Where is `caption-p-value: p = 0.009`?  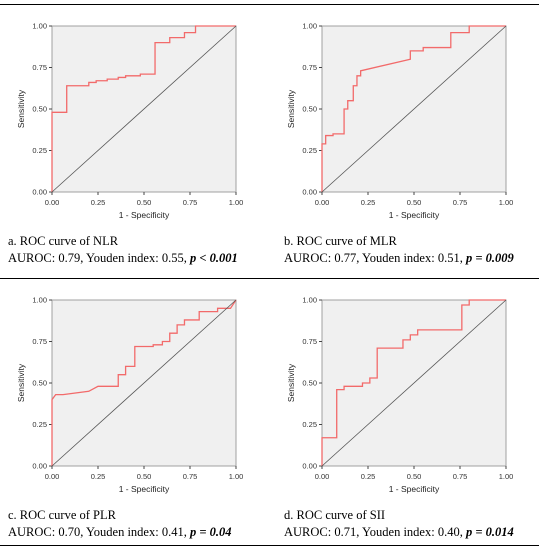
caption-p-value: p = 0.009 is located at coordinates (489, 258).